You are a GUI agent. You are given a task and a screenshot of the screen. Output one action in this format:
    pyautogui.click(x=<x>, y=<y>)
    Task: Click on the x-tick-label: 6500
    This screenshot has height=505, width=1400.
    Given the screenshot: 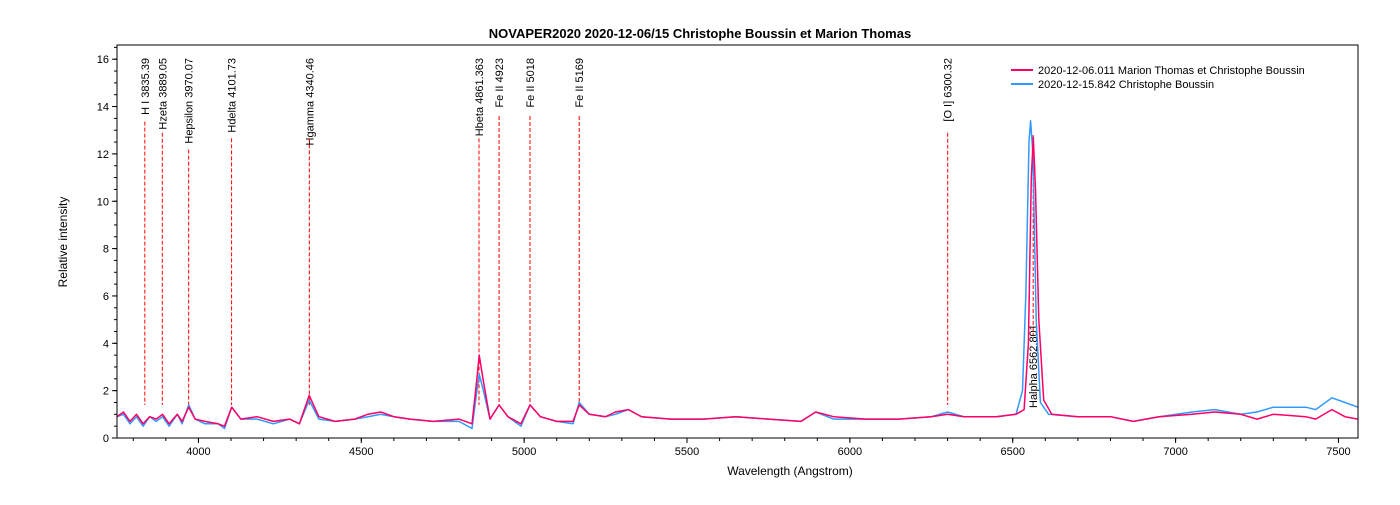 What is the action you would take?
    pyautogui.click(x=1012, y=452)
    